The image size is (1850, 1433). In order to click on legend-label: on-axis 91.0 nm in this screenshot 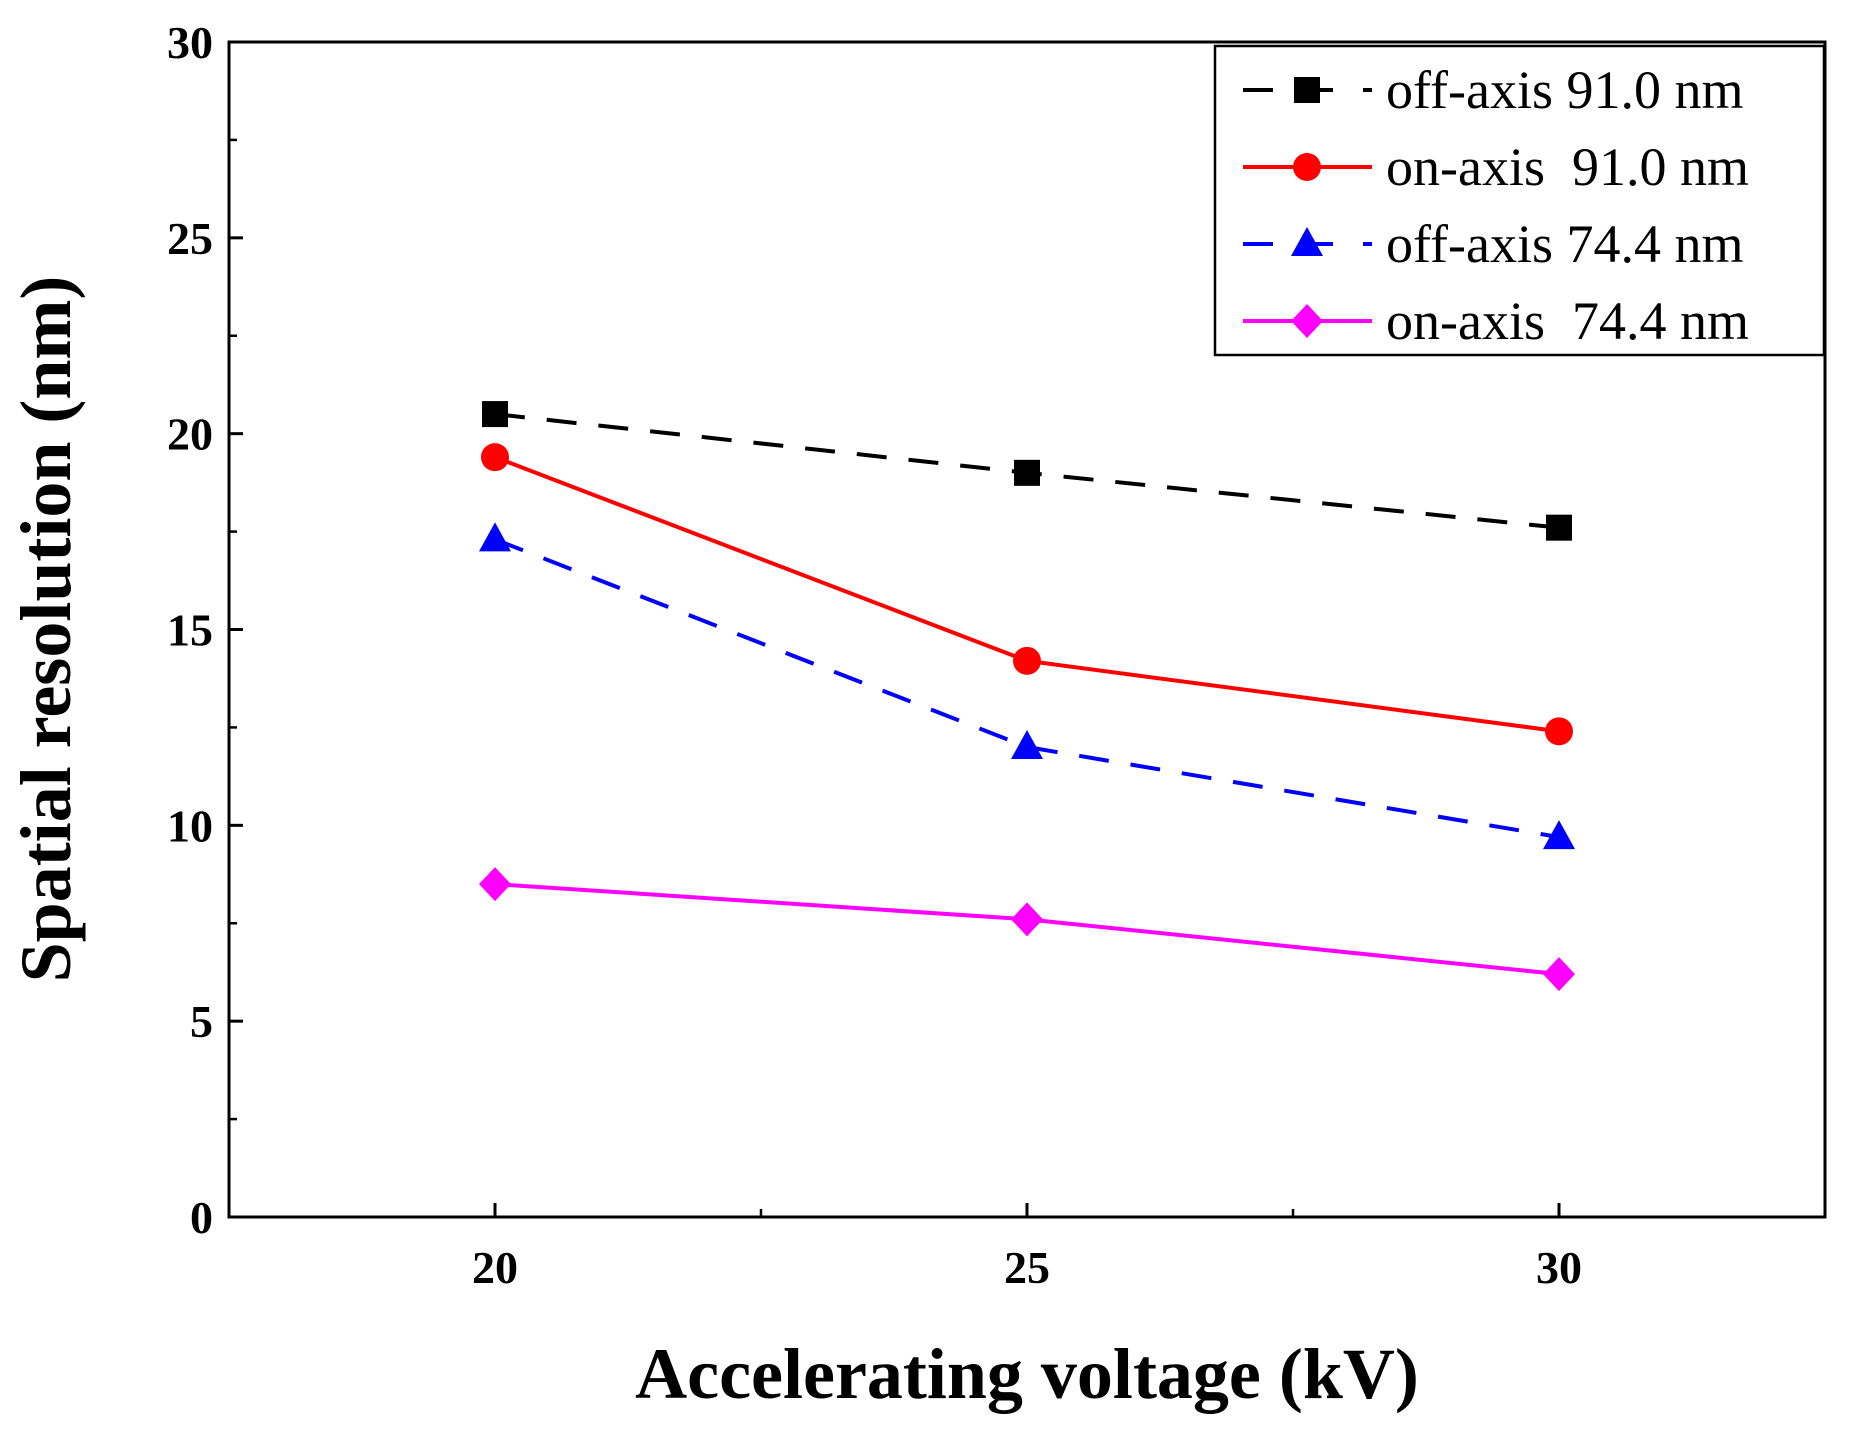, I will do `click(1567, 167)`.